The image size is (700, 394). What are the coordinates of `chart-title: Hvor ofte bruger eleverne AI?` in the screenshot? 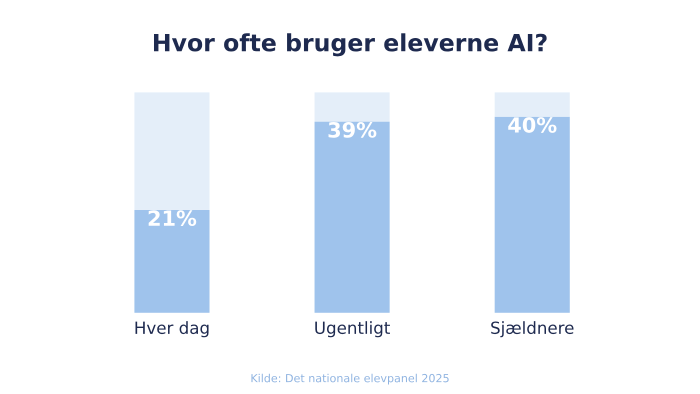 It's located at (350, 44).